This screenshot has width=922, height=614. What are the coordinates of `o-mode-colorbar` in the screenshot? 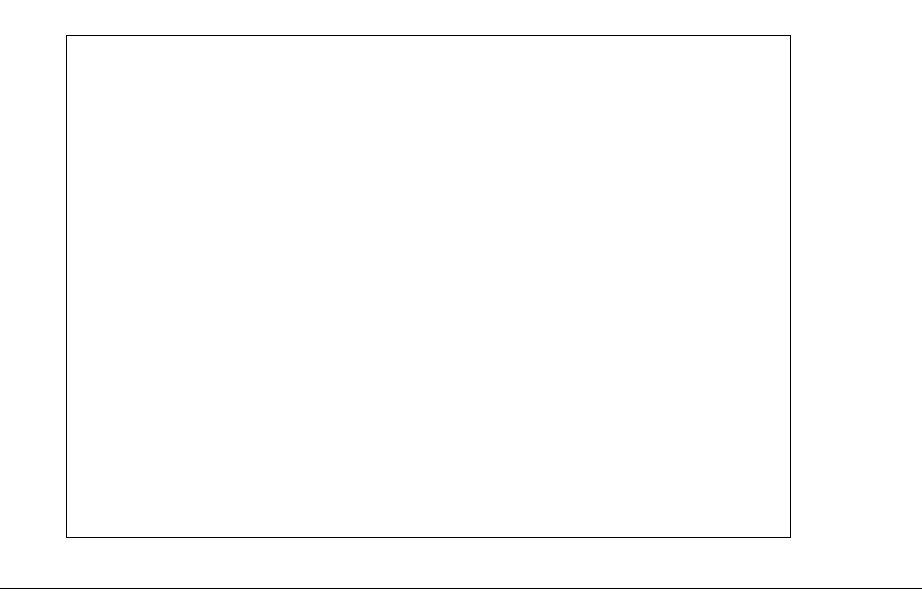 It's located at (819, 288).